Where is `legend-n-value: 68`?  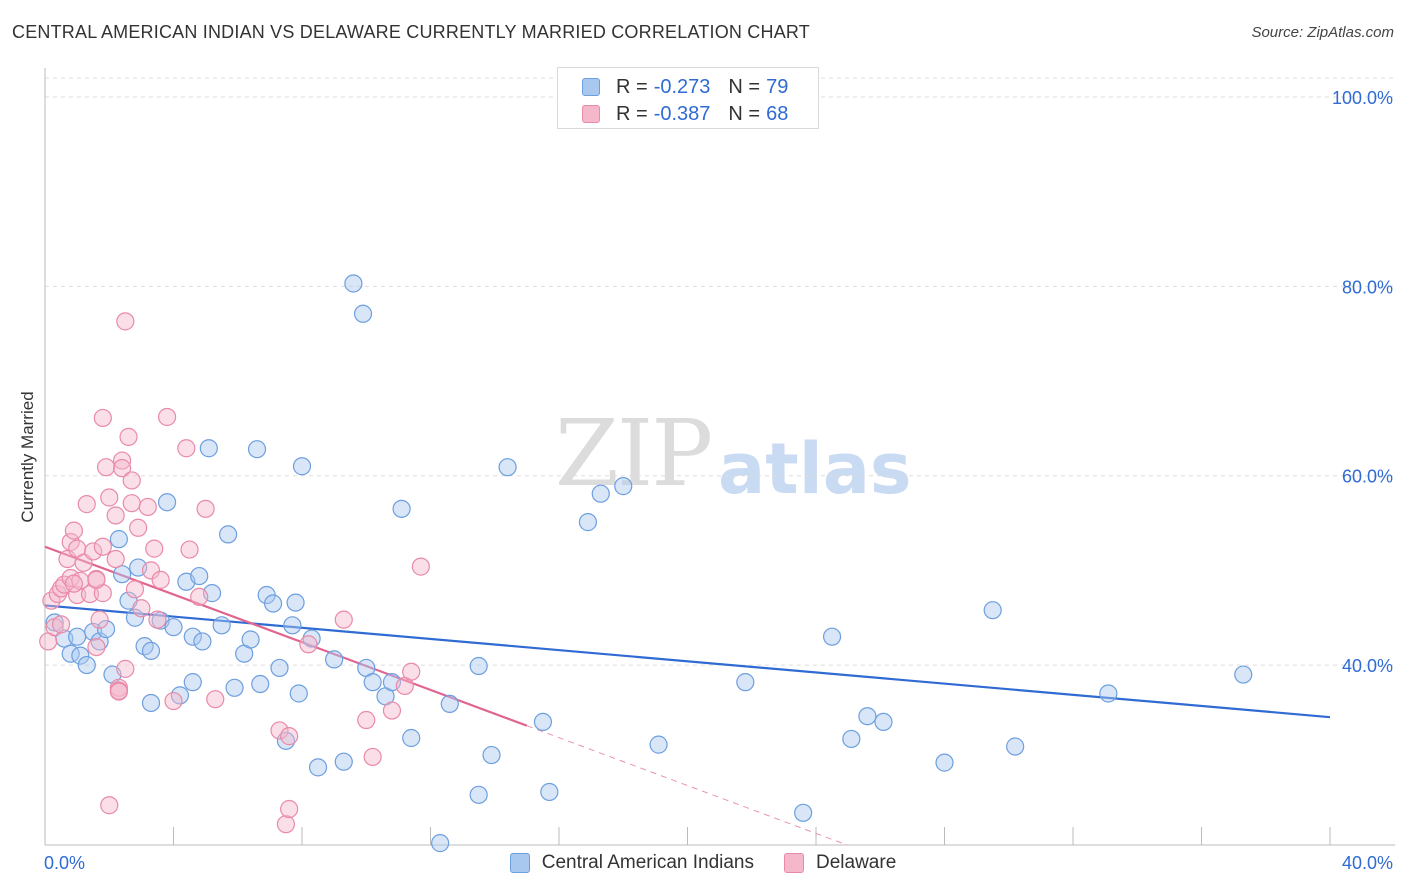 legend-n-value: 68 is located at coordinates (777, 113).